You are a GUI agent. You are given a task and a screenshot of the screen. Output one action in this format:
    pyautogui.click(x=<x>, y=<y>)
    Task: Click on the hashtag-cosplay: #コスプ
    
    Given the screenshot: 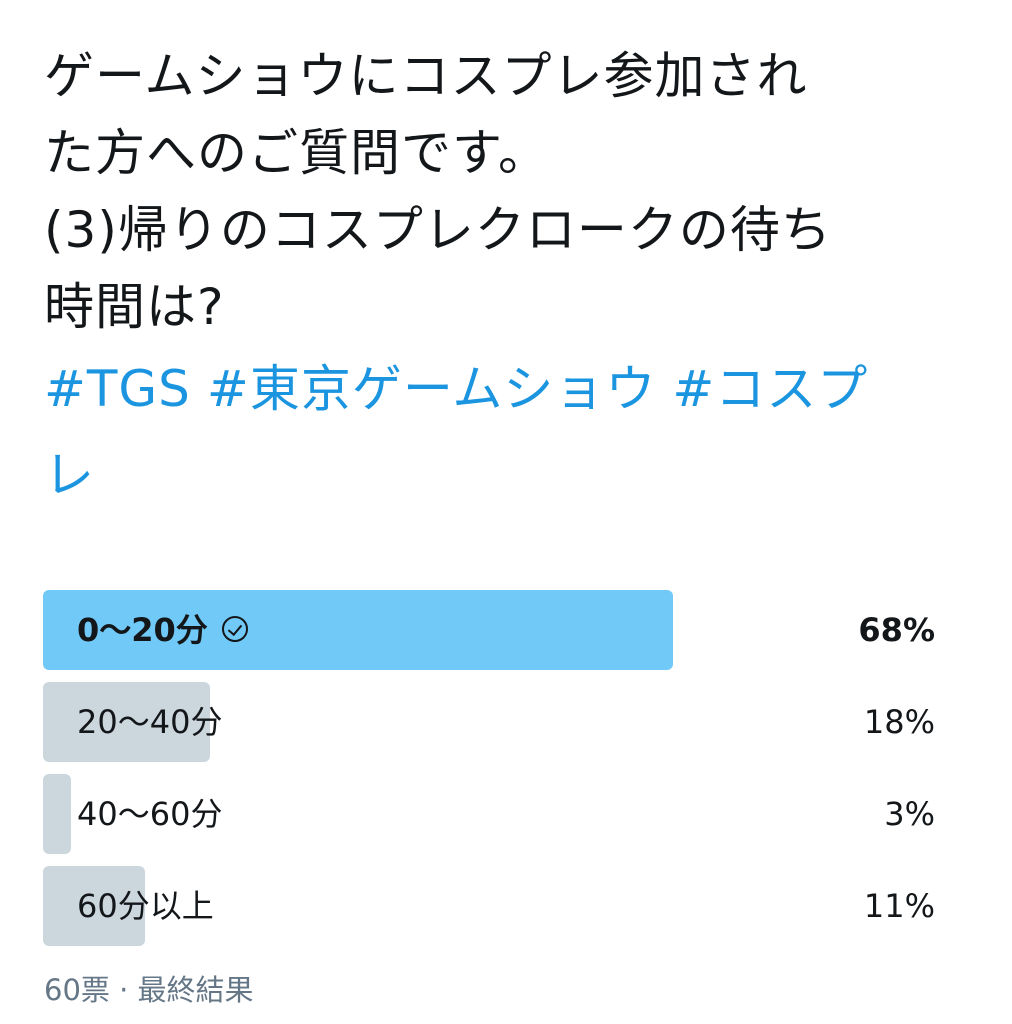 What is the action you would take?
    pyautogui.click(x=770, y=389)
    